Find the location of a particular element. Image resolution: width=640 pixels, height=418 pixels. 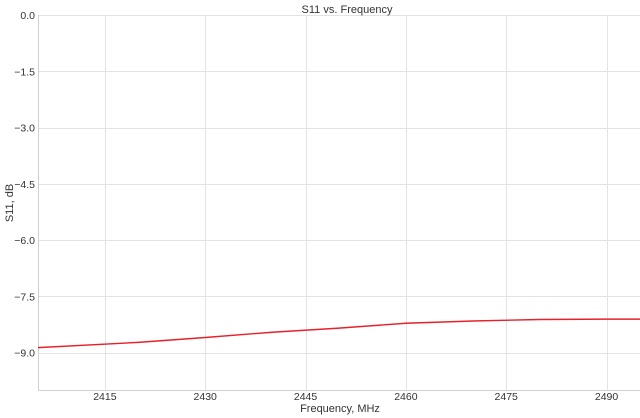

x-tick-label: 2430 is located at coordinates (206, 397).